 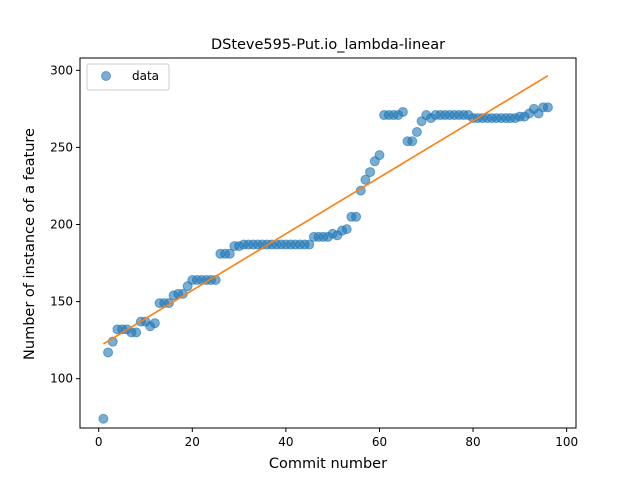 I want to click on legend-frame, so click(x=128, y=77).